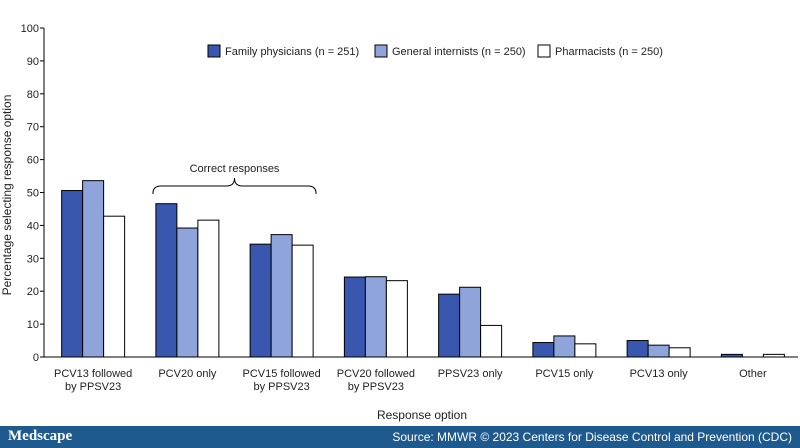  I want to click on x-tick-label-line: PCV20 only, so click(187, 374).